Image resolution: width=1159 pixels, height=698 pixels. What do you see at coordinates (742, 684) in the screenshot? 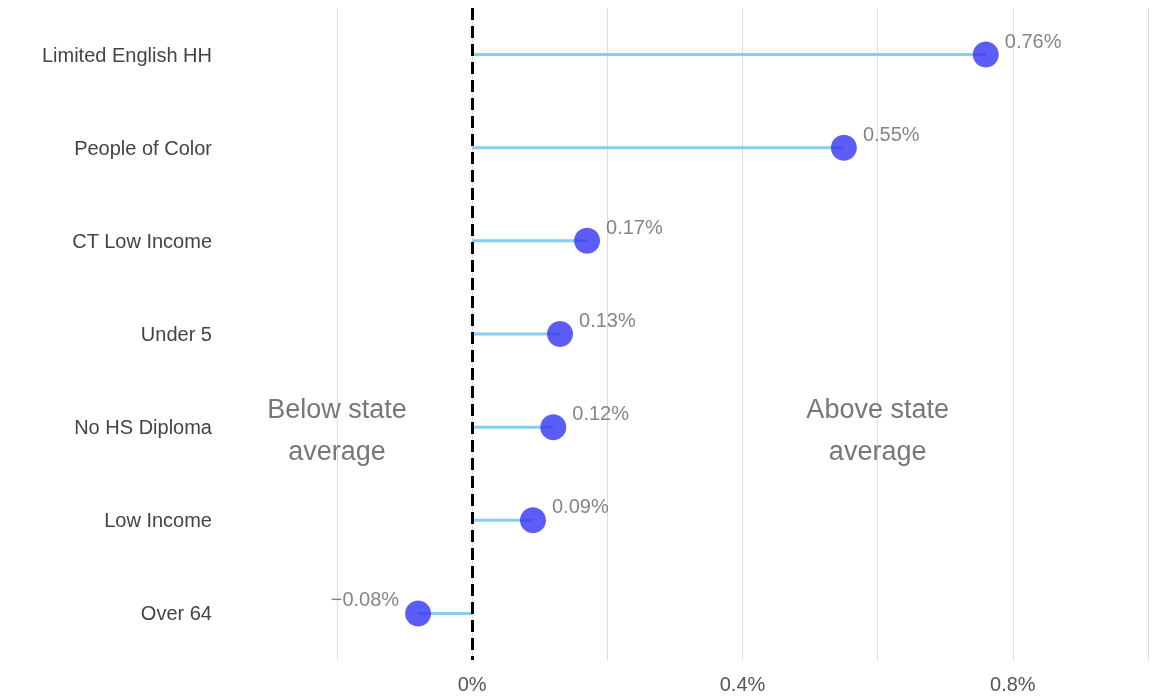
I see `x-tick-label: 0.4%` at bounding box center [742, 684].